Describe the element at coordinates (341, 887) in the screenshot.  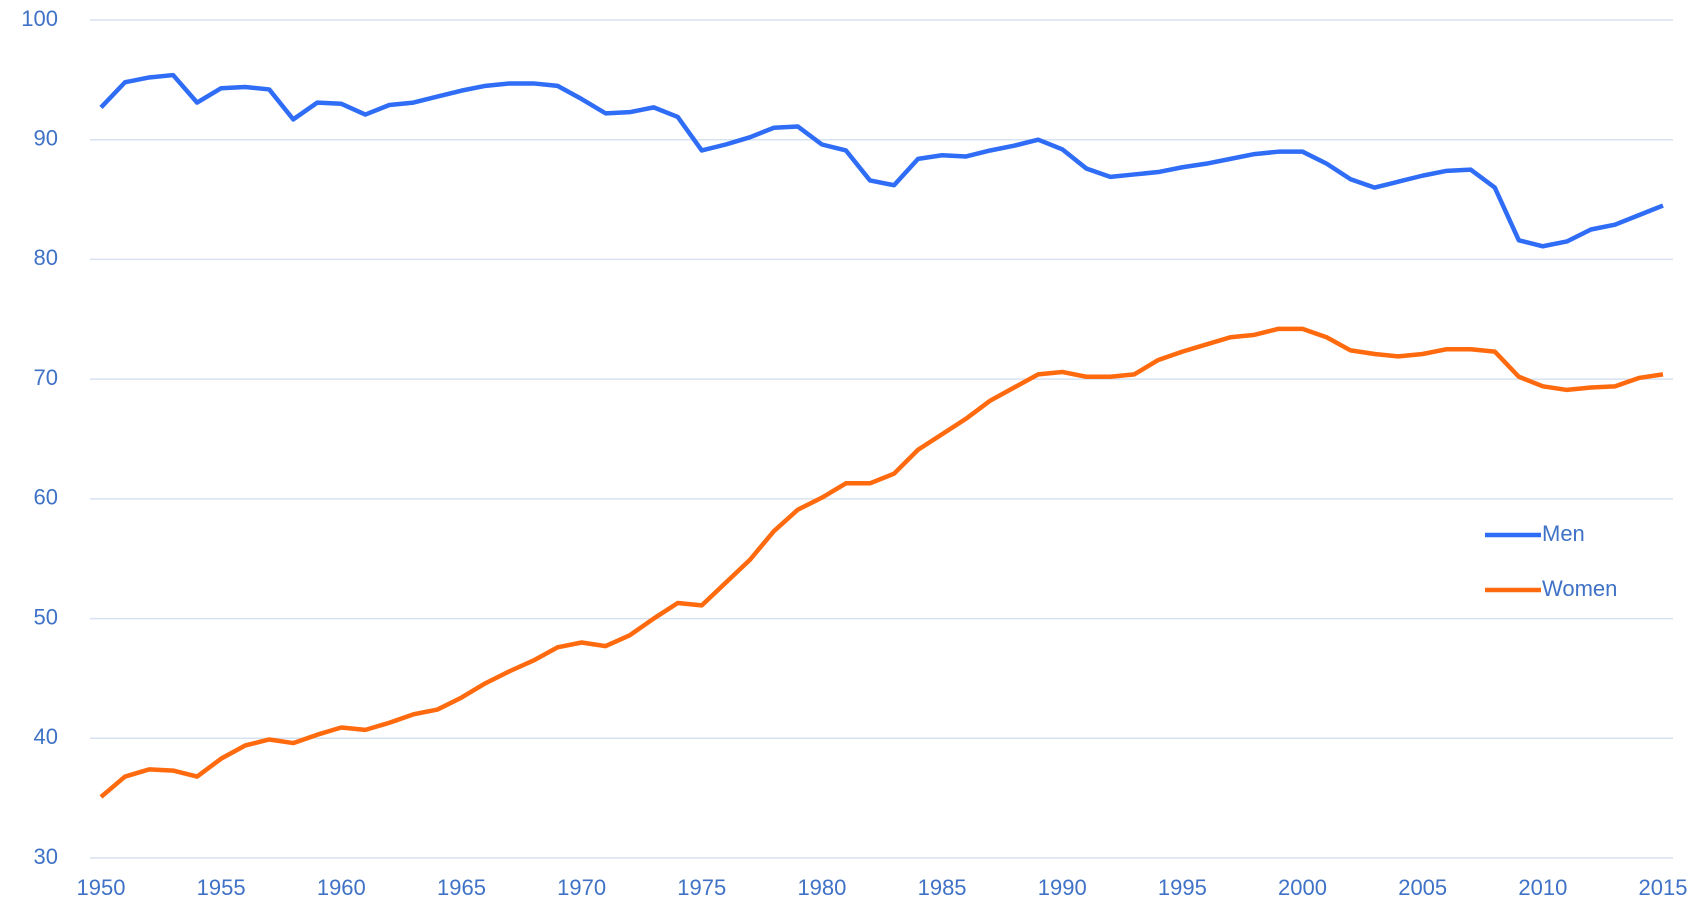
I see `x-tick-label: 1960` at that location.